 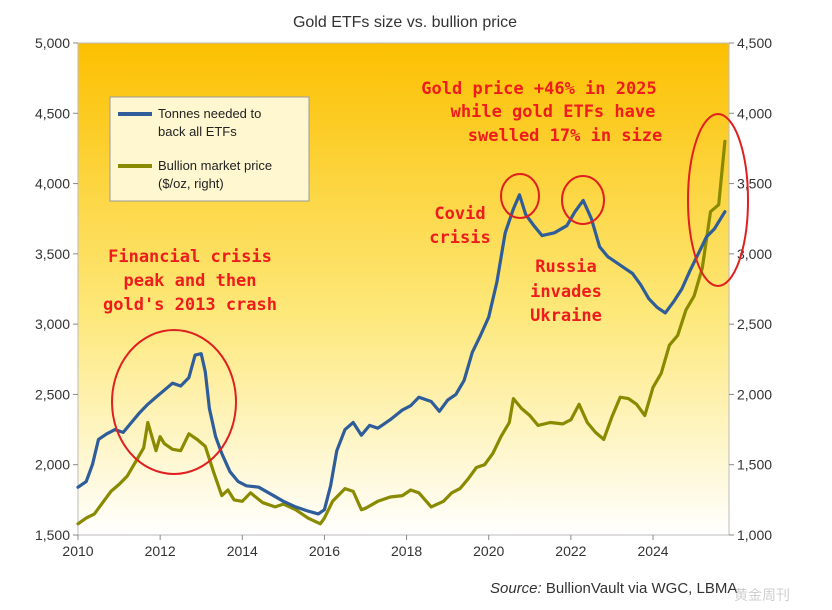 What do you see at coordinates (516, 588) in the screenshot?
I see `source-label: Source:` at bounding box center [516, 588].